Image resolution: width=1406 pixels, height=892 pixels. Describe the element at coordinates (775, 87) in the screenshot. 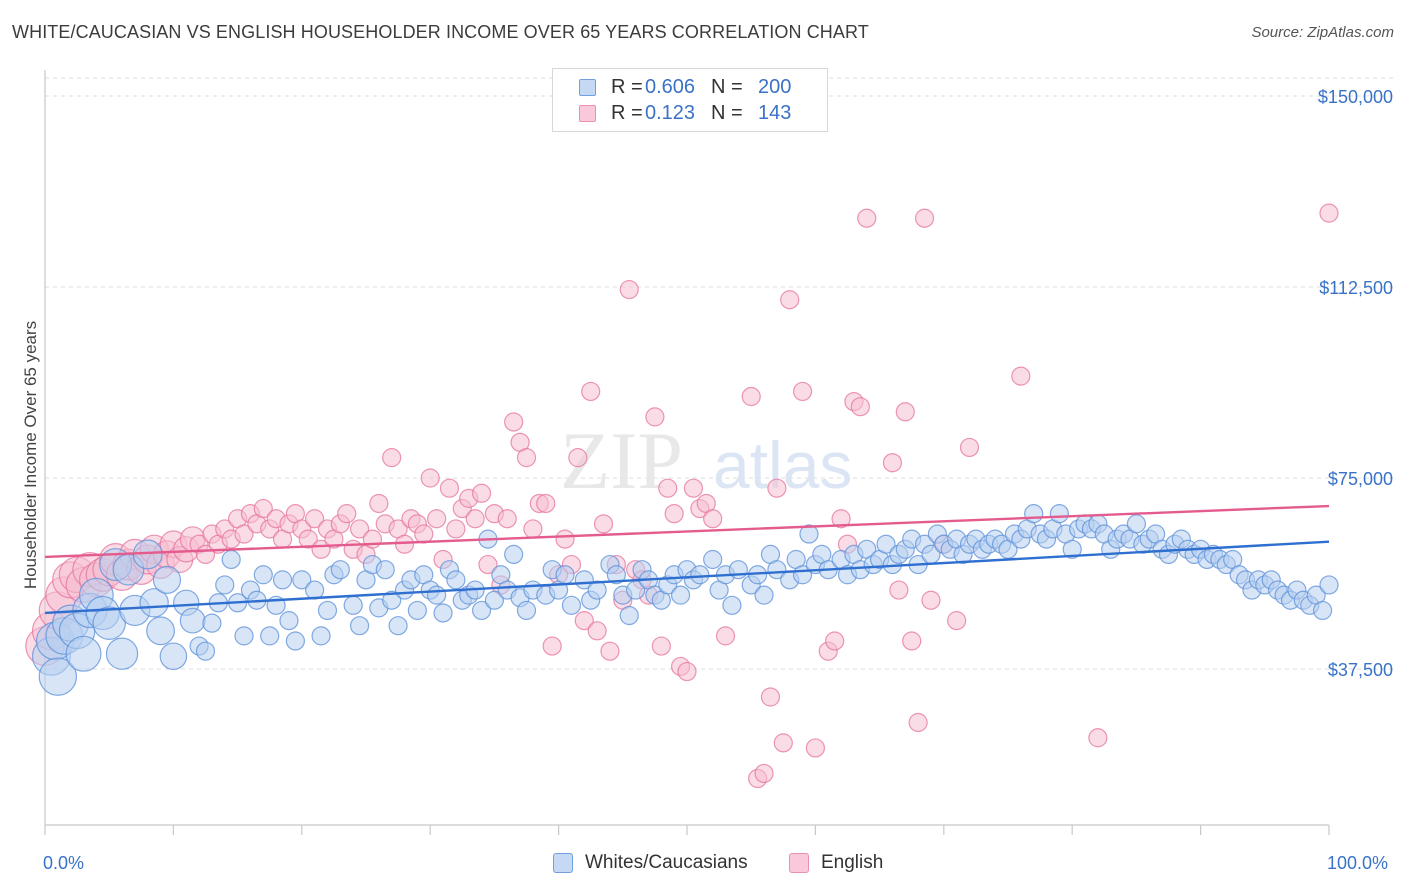

I see `n-value: 200` at that location.